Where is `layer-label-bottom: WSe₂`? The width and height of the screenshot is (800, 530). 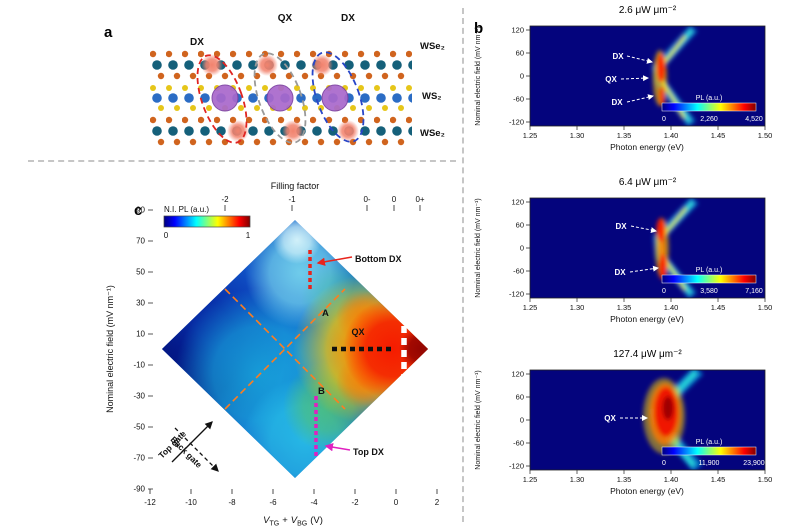
layer-label-bottom: WSe₂ is located at coordinates (432, 133).